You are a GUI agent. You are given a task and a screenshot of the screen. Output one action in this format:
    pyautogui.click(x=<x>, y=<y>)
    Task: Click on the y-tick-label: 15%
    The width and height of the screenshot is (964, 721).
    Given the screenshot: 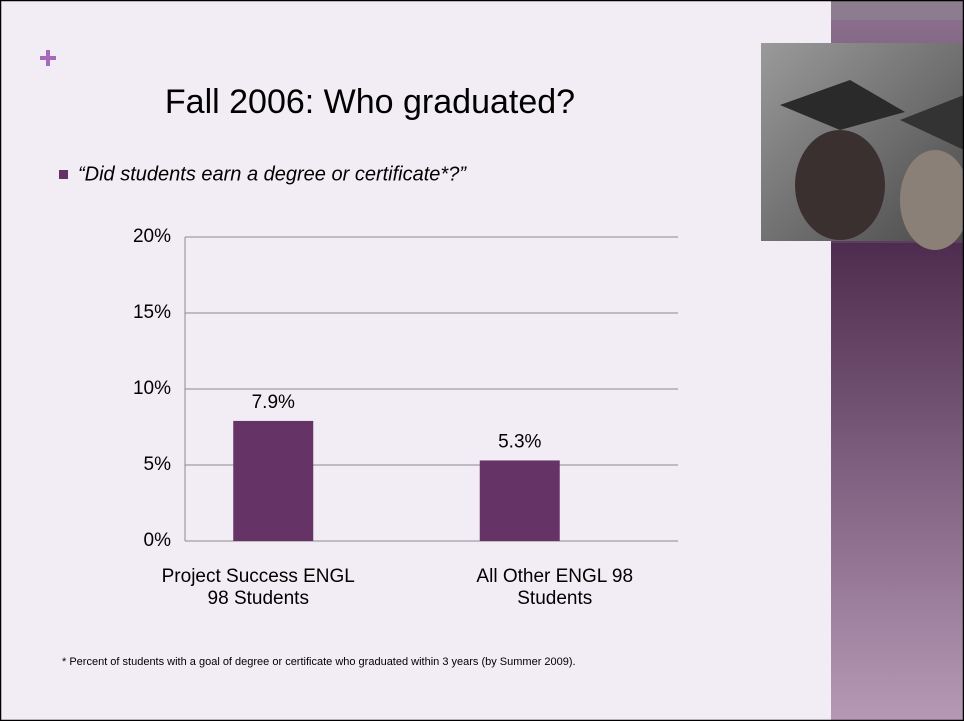 What is the action you would take?
    pyautogui.click(x=152, y=312)
    